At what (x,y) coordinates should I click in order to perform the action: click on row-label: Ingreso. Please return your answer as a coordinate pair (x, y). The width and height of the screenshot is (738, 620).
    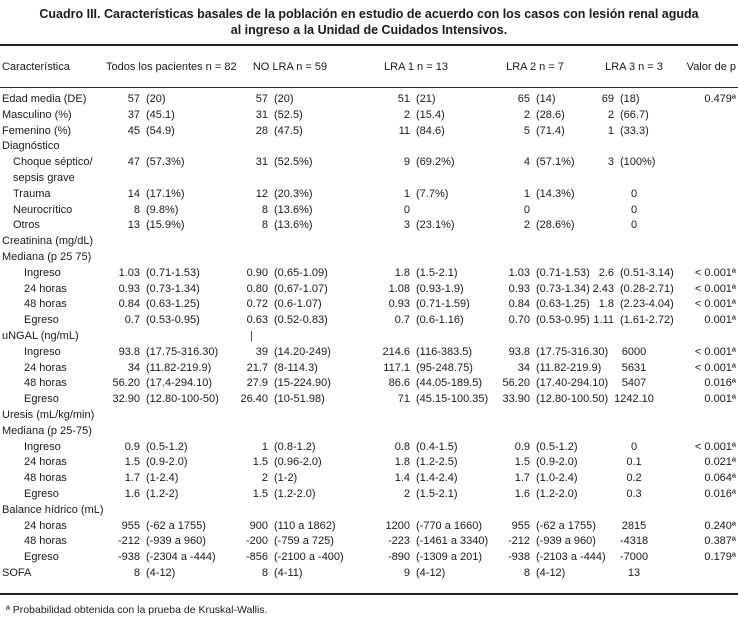
    Looking at the image, I should click on (42, 272).